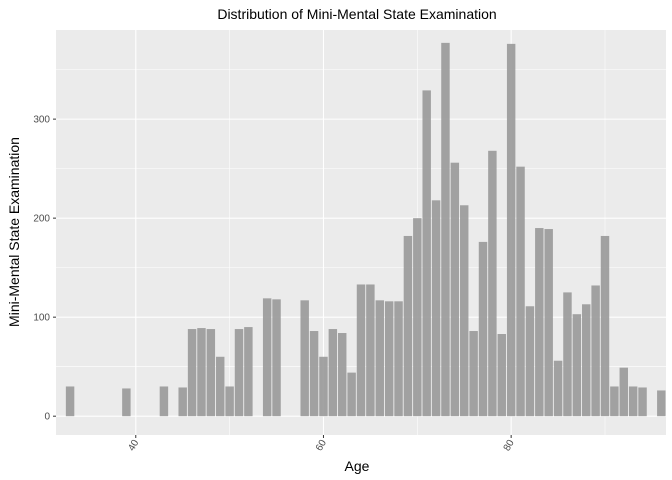 The image size is (672, 480). What do you see at coordinates (41, 120) in the screenshot?
I see `y-tick-label: 300` at bounding box center [41, 120].